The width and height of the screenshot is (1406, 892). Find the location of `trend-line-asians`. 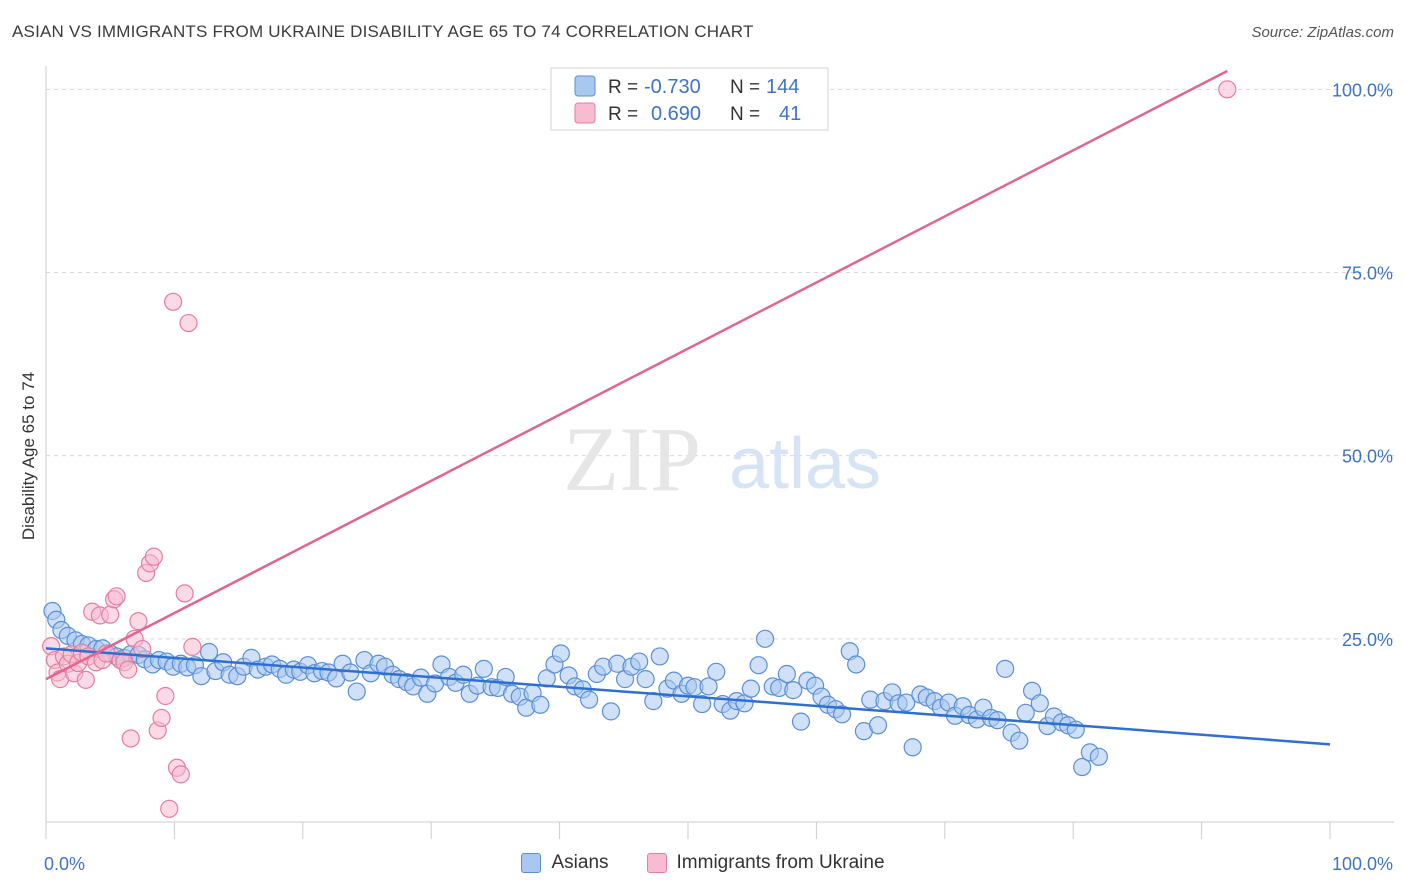

trend-line-asians is located at coordinates (688, 696).